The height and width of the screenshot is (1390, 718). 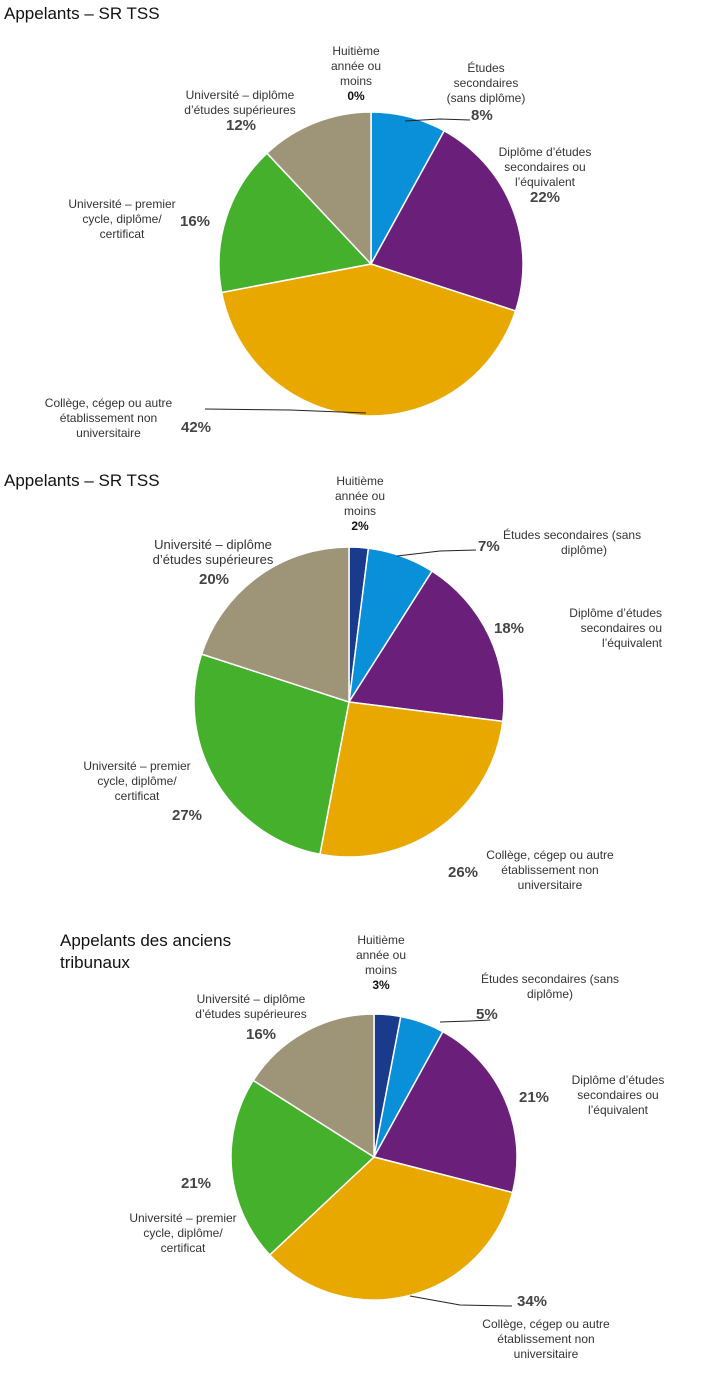 What do you see at coordinates (356, 96) in the screenshot?
I see `pct-huitieme: 0%` at bounding box center [356, 96].